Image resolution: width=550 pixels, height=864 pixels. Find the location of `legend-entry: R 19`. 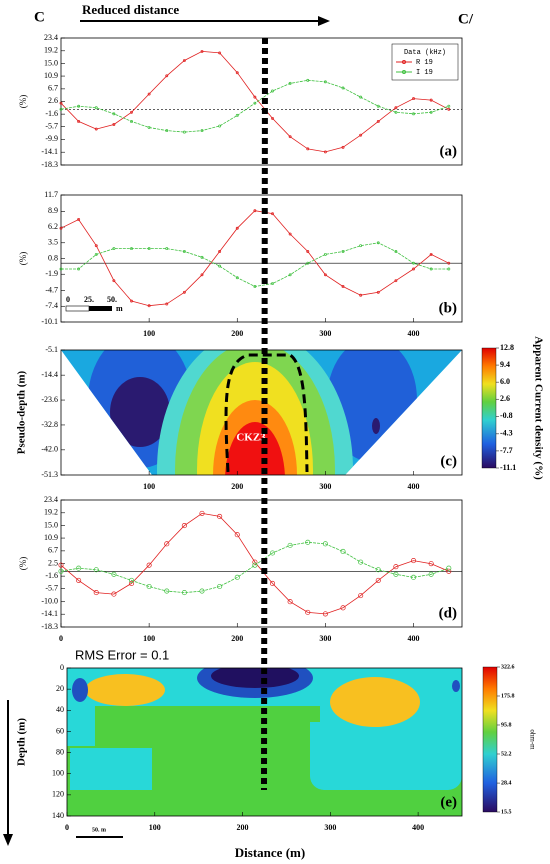

legend-entry: R 19 is located at coordinates (424, 63).